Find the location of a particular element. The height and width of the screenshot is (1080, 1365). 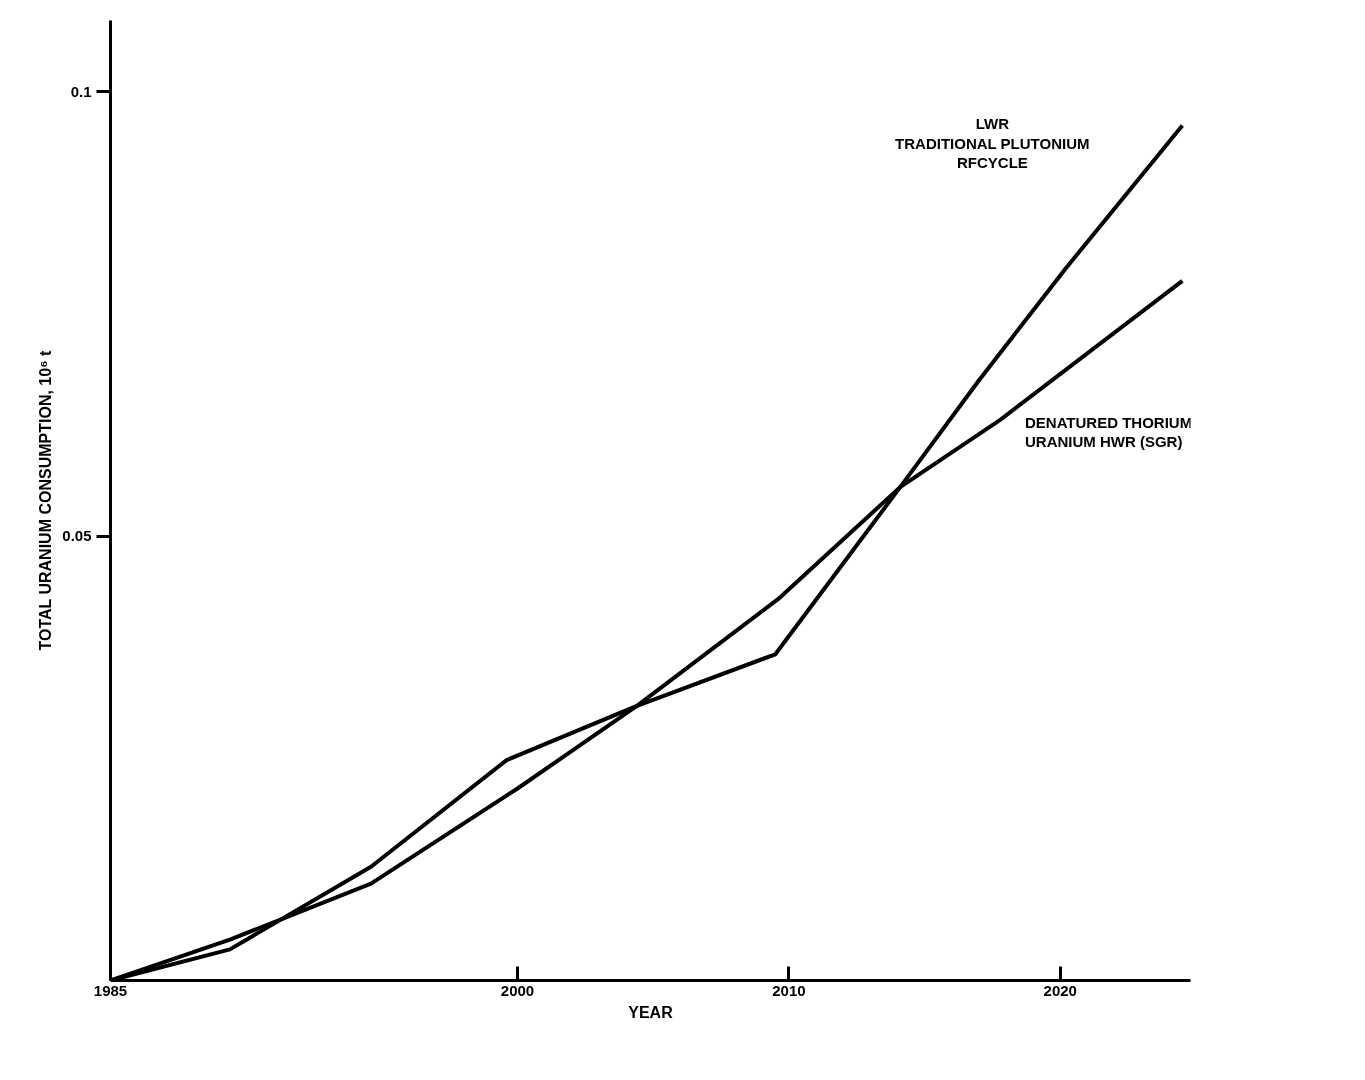

y-tick-label: 0.05 is located at coordinates (77, 536).